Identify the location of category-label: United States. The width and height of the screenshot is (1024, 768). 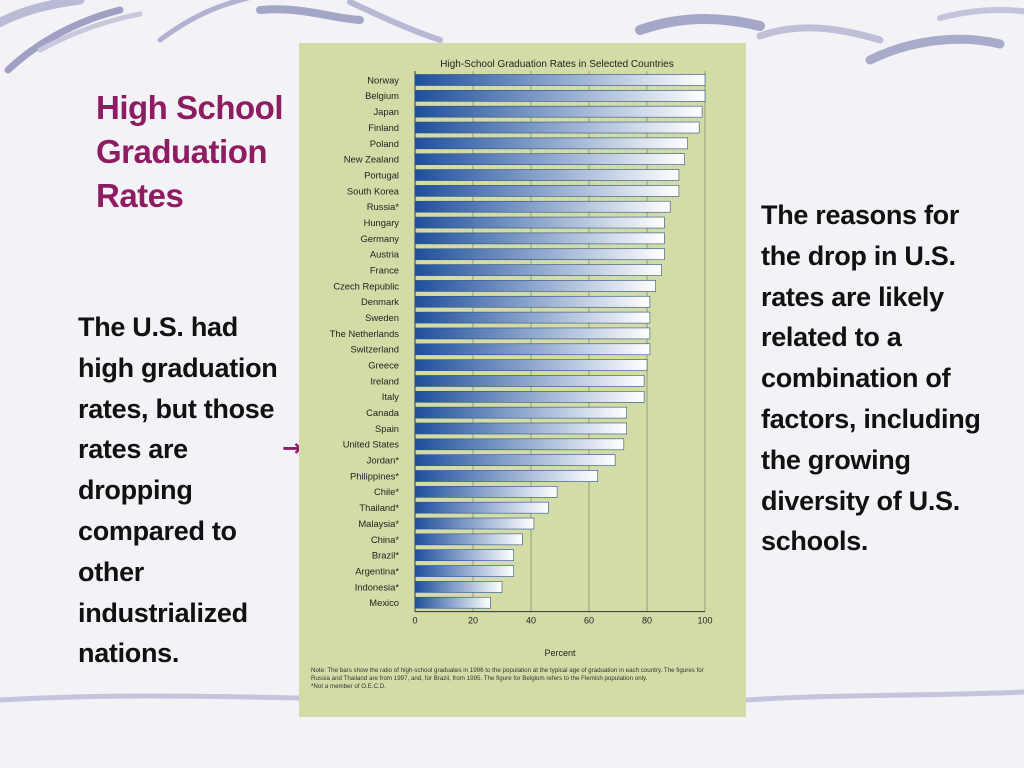
(371, 444).